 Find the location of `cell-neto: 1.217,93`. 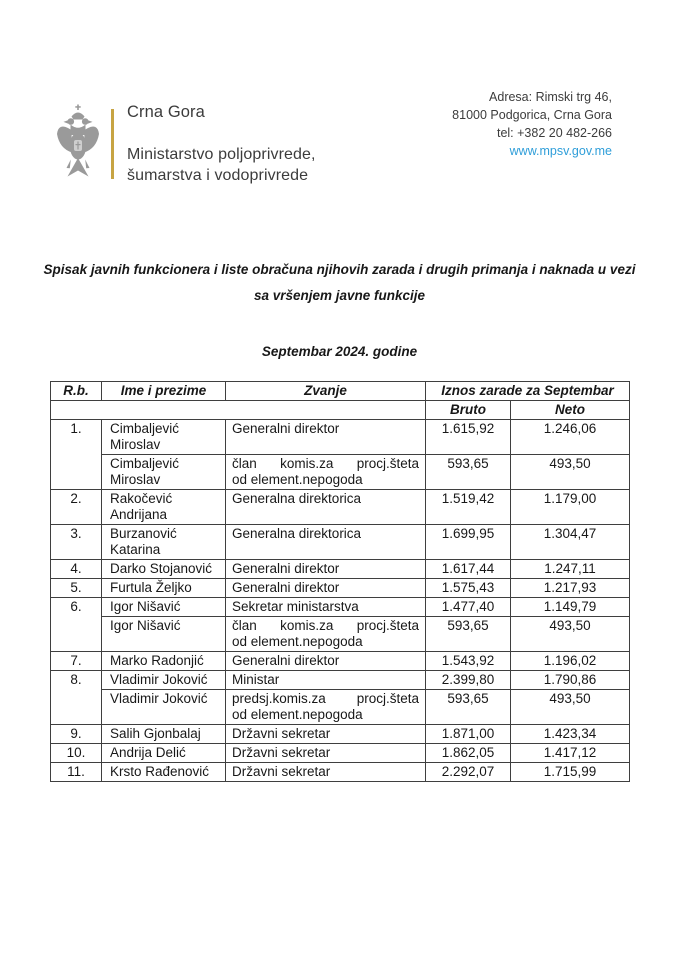

cell-neto: 1.217,93 is located at coordinates (570, 588).